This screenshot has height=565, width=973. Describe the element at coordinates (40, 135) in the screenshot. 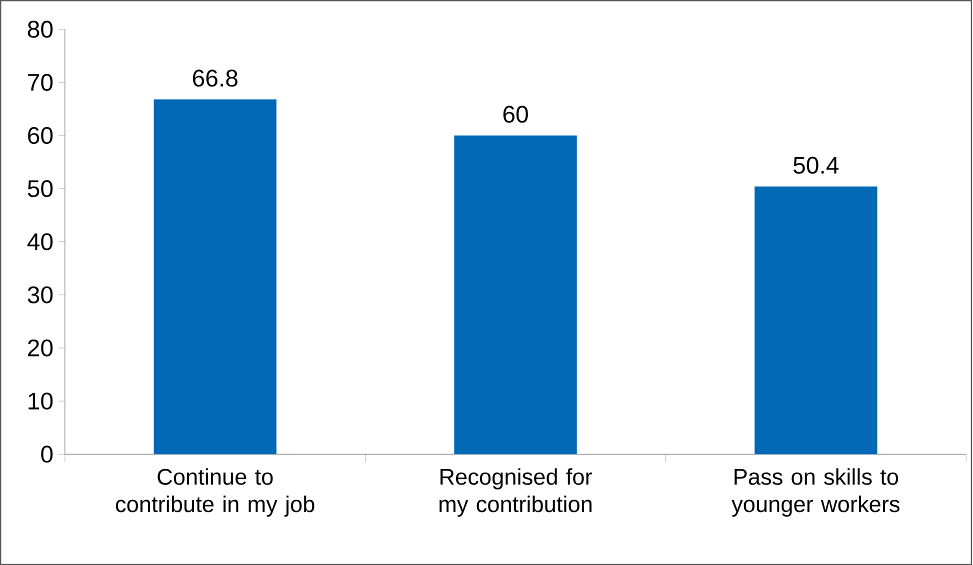

I see `y-tick-label: 60` at that location.